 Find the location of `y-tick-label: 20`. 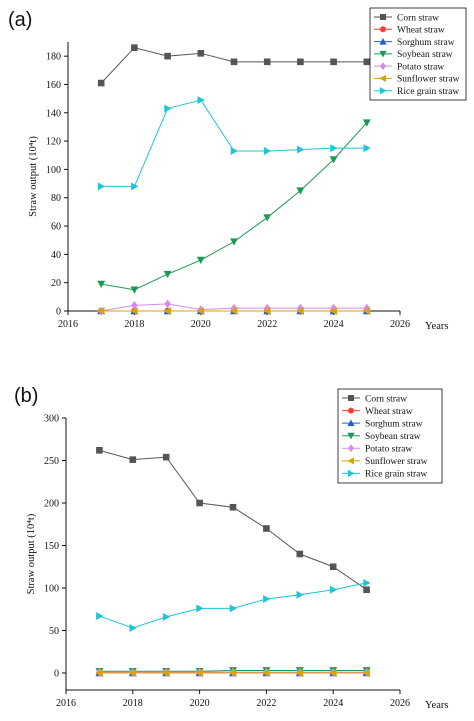

y-tick-label: 20 is located at coordinates (56, 283).